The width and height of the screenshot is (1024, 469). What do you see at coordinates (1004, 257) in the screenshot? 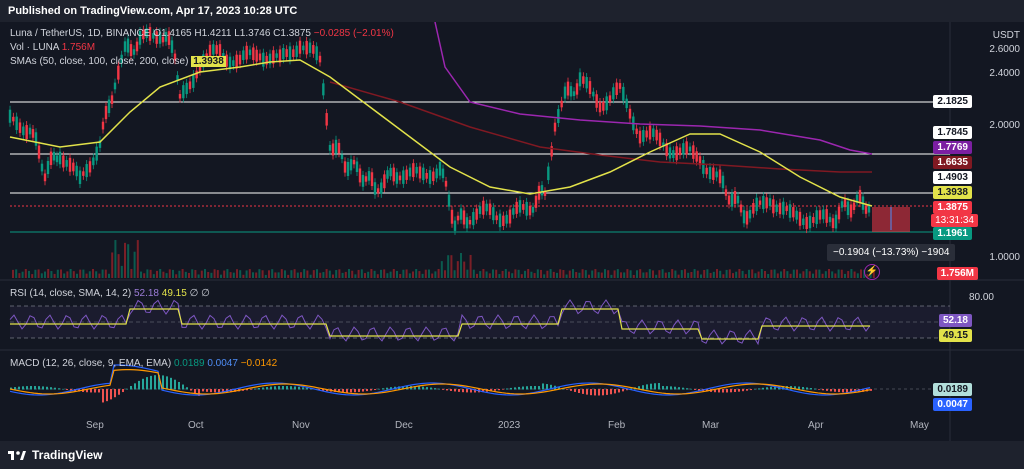
I see `price-tick-1-0: 1.0000` at bounding box center [1004, 257].